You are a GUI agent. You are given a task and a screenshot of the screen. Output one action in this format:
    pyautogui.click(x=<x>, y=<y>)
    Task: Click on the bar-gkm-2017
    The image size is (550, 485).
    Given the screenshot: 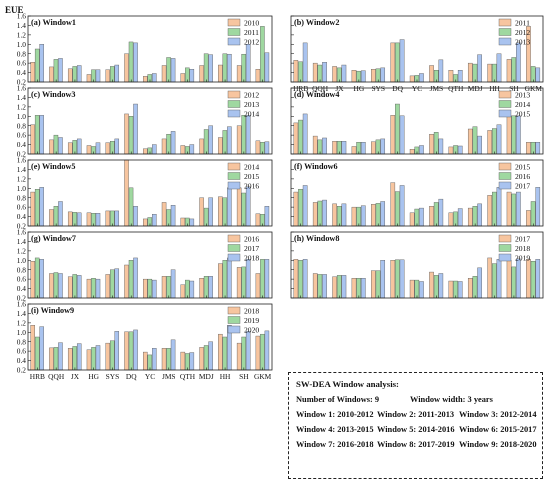 What is the action you would take?
    pyautogui.click(x=538, y=207)
    